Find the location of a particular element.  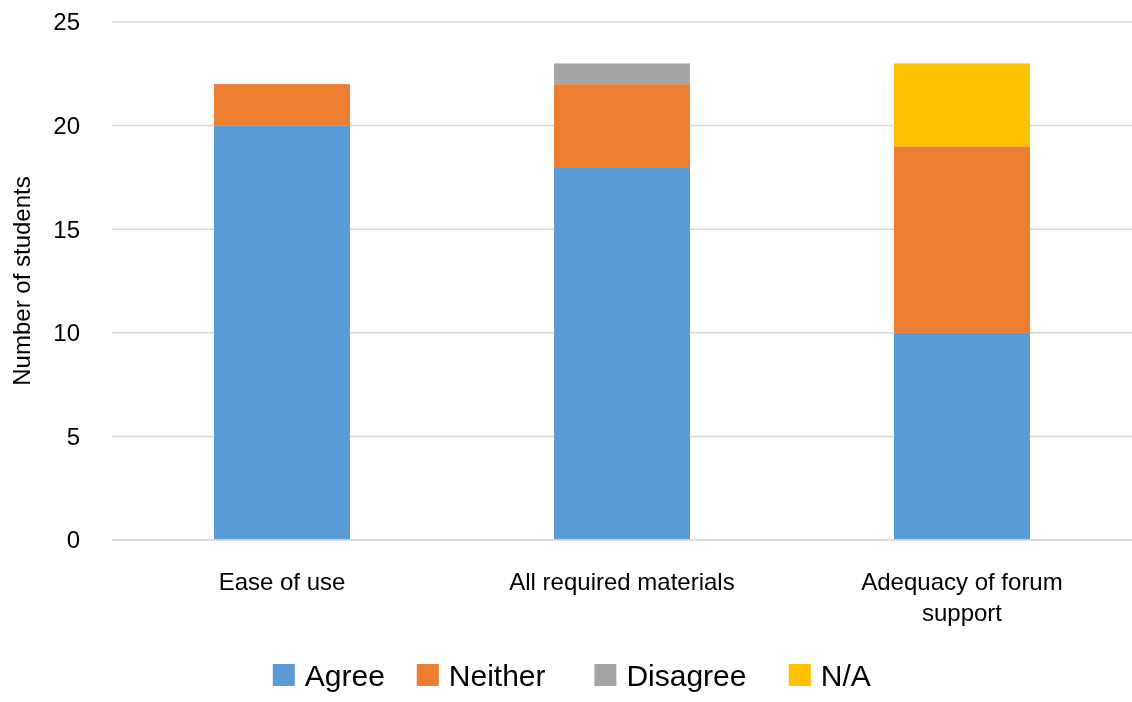

x-tick-label: Adequacy of forum support is located at coordinates (962, 597).